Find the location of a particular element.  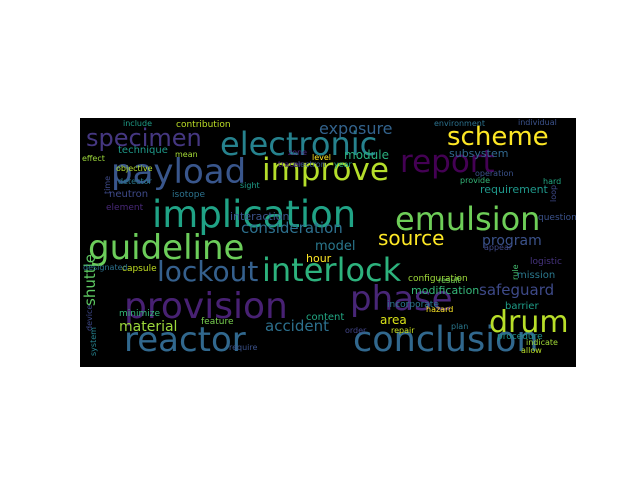

word-electronic: electronic is located at coordinates (299, 144).